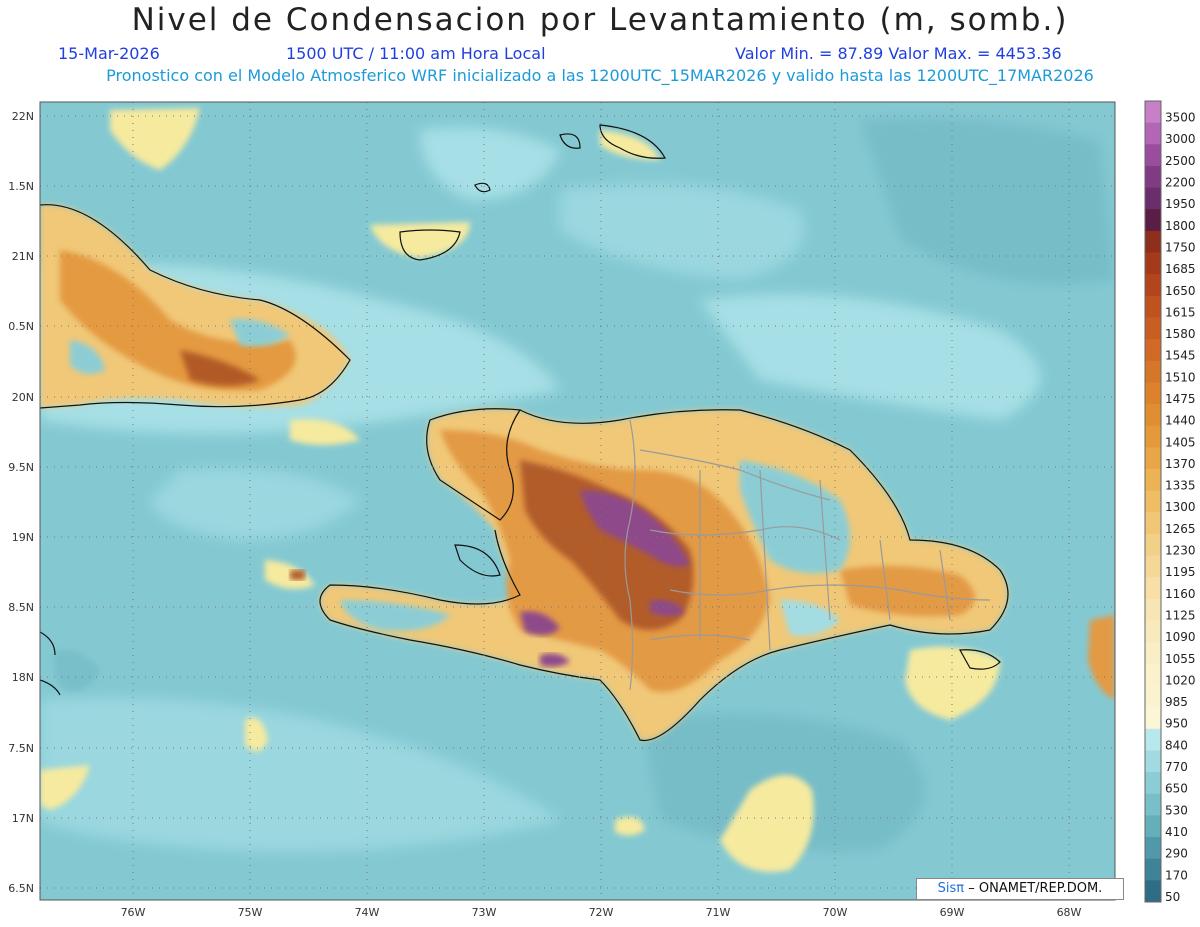  I want to click on min-max-values: Valor Min. = 87.89 Valor Max. = 4453.36, so click(898, 53).